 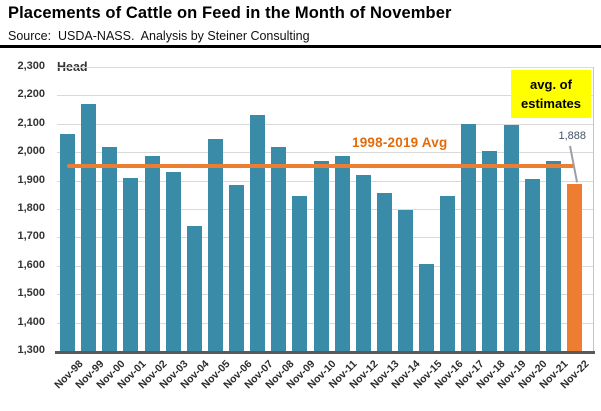 I want to click on plot-right-border, so click(x=593, y=209).